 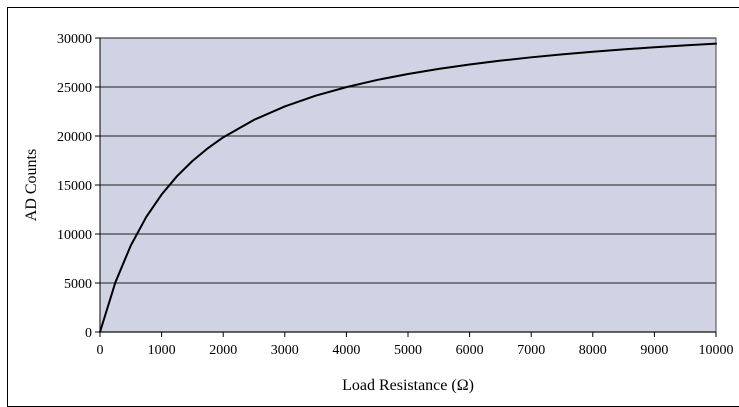 I want to click on y-tick-label: 25000, so click(x=74, y=88).